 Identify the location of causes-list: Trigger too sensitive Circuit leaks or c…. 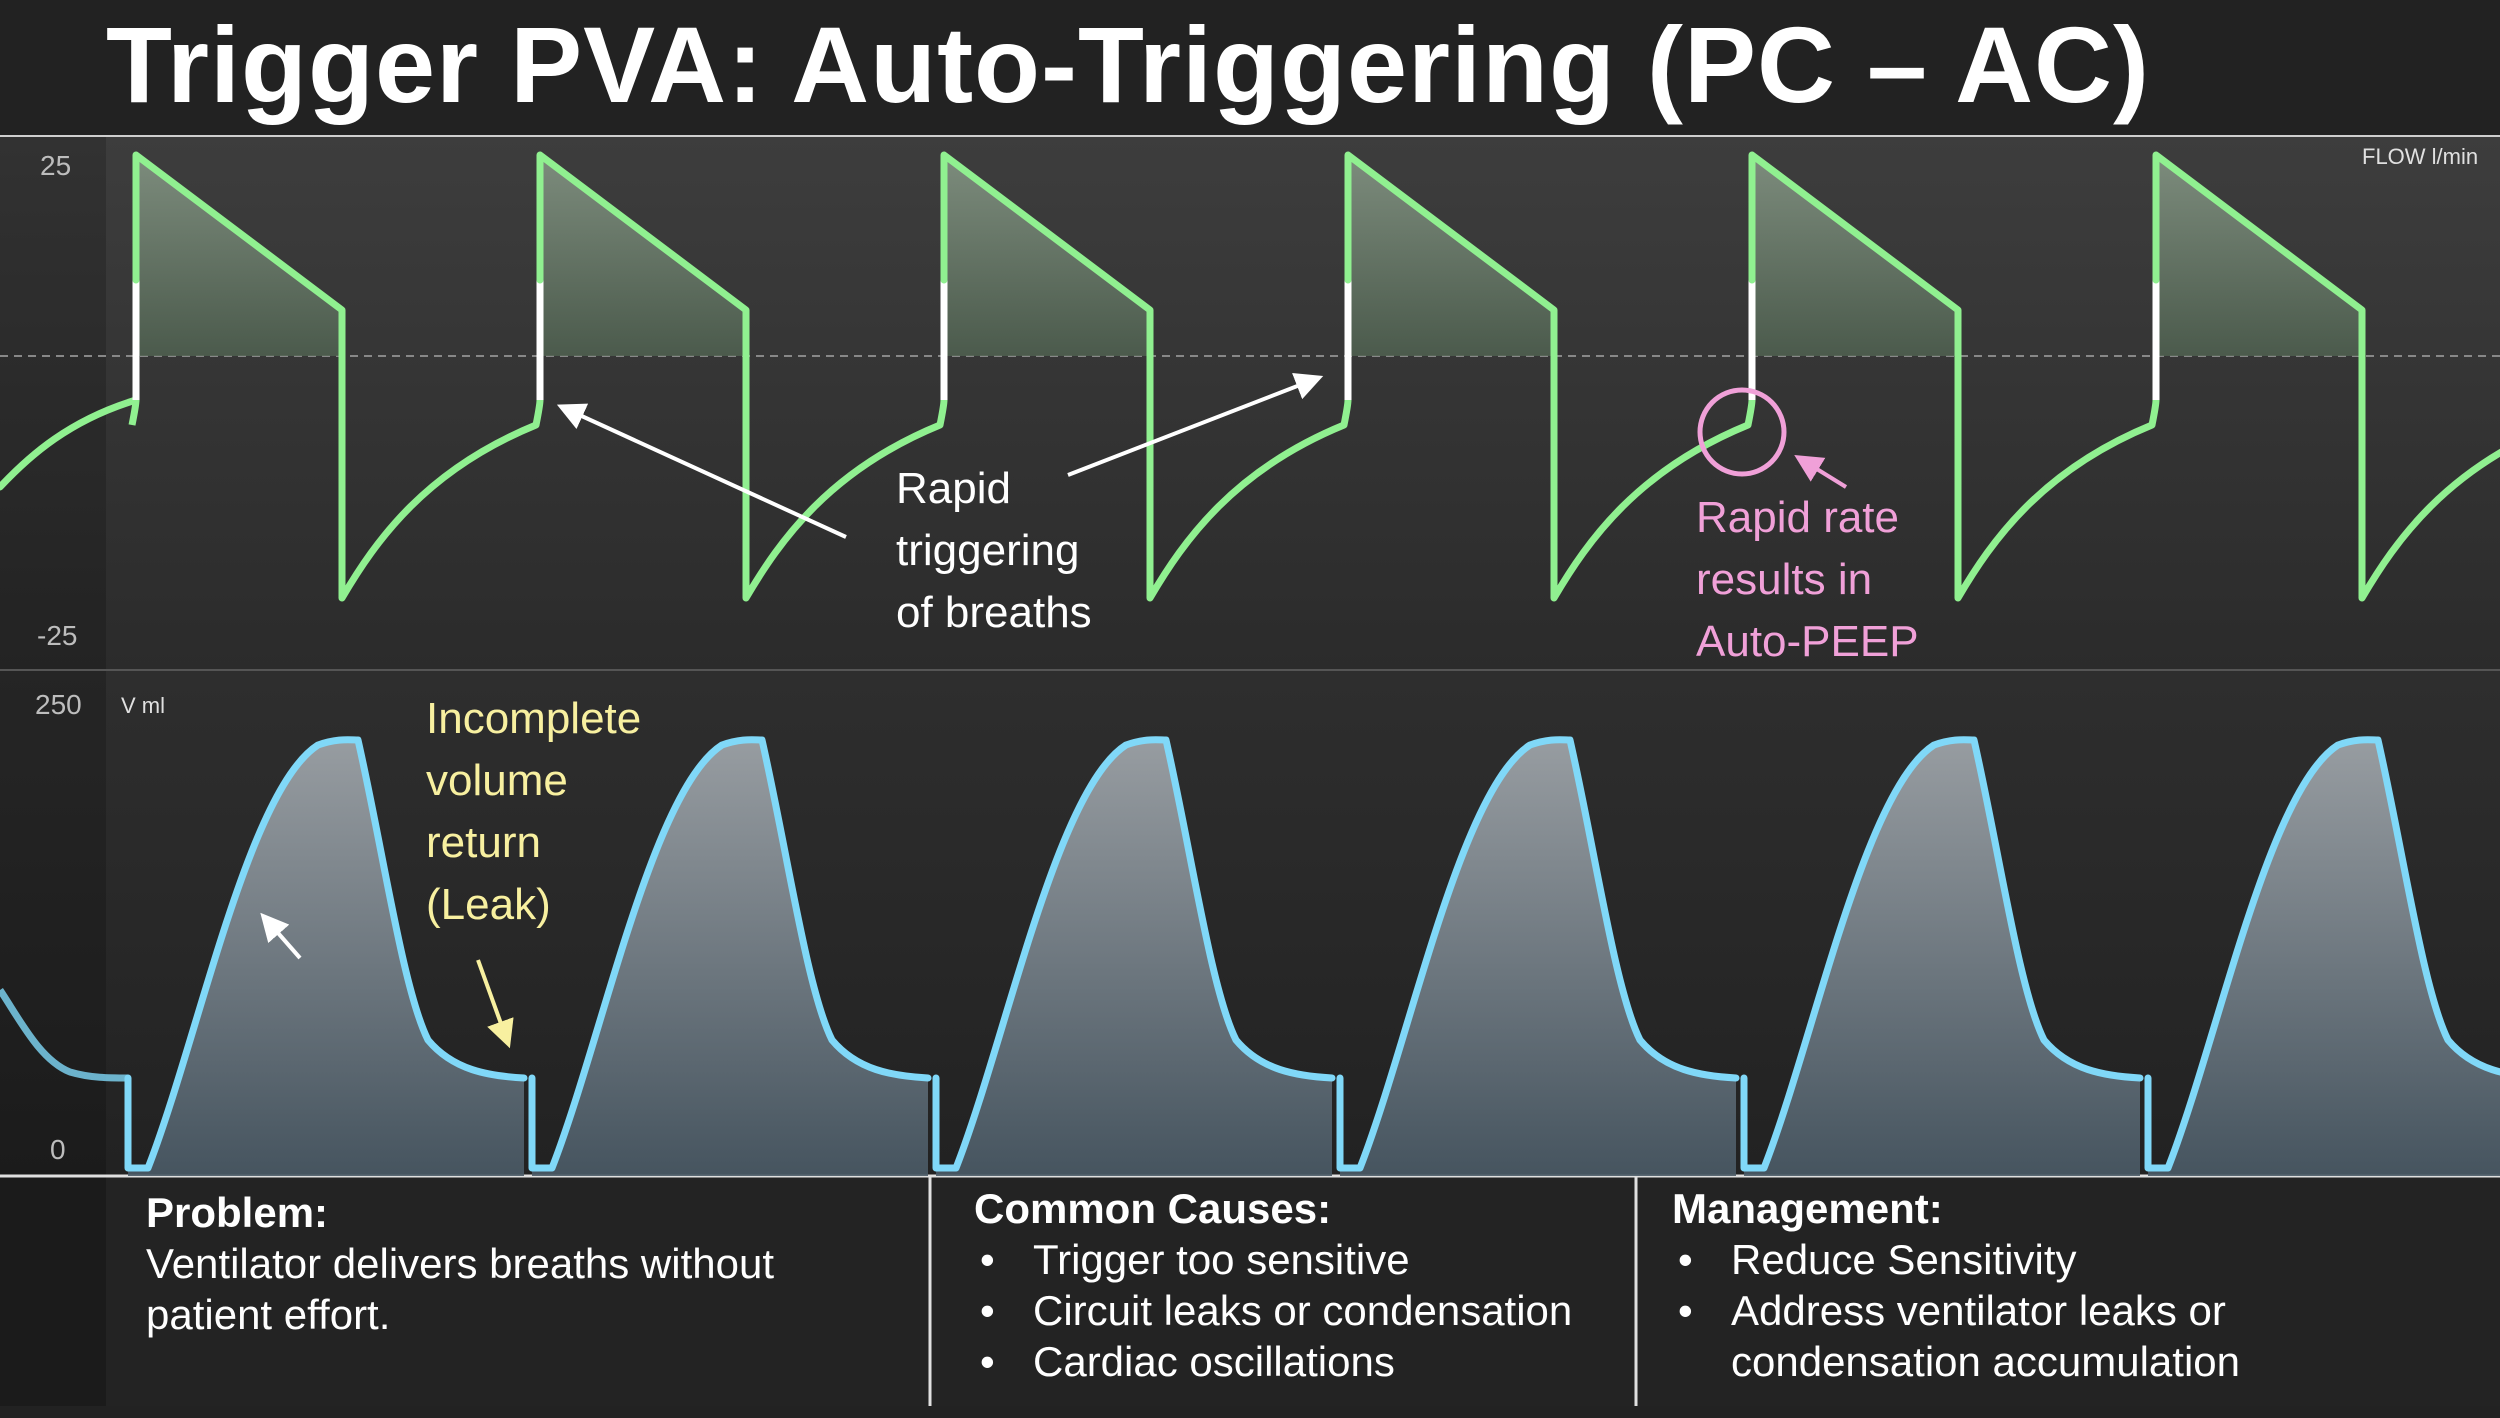
(1299, 1310).